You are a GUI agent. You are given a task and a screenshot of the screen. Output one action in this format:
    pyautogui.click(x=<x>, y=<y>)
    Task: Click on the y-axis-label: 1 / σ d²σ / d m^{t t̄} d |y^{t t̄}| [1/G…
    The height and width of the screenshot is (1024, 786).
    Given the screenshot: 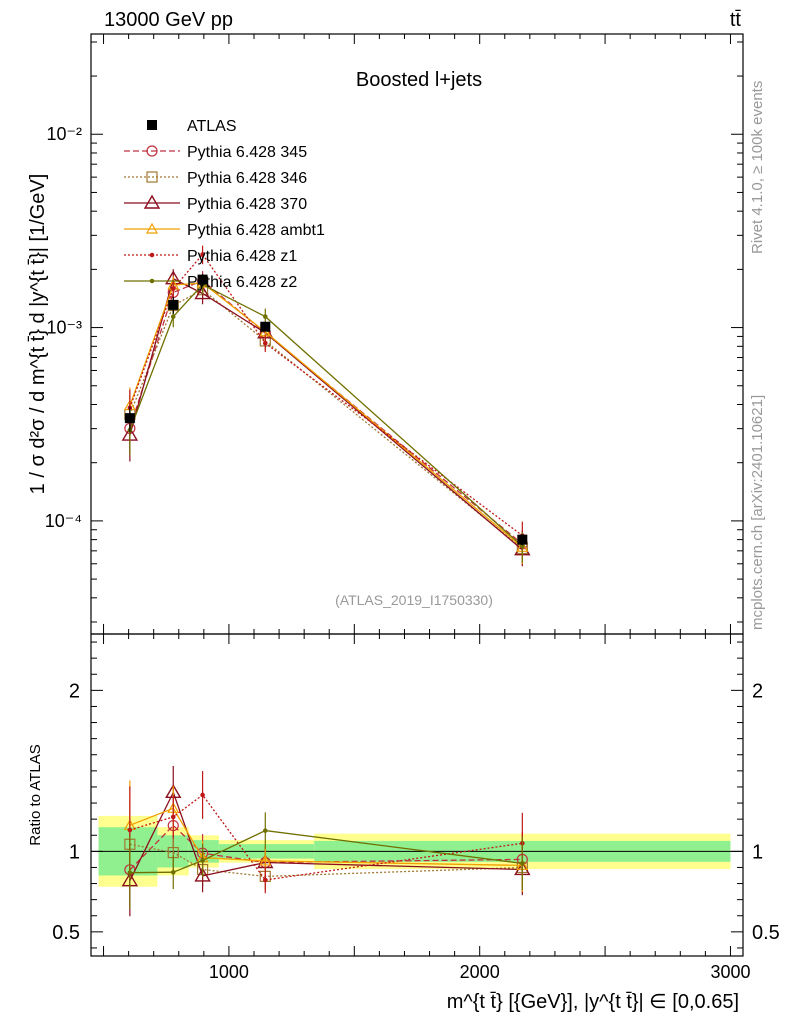 What is the action you would take?
    pyautogui.click(x=38, y=334)
    